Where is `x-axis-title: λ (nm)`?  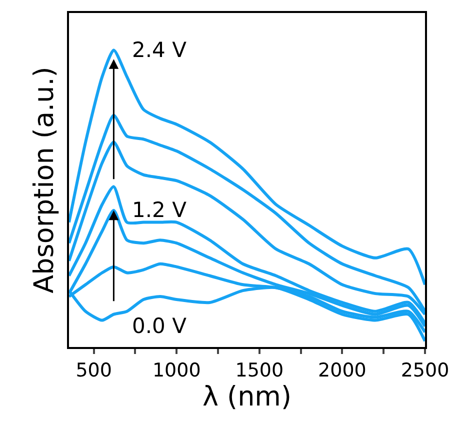 x-axis-title: λ (nm) is located at coordinates (247, 397).